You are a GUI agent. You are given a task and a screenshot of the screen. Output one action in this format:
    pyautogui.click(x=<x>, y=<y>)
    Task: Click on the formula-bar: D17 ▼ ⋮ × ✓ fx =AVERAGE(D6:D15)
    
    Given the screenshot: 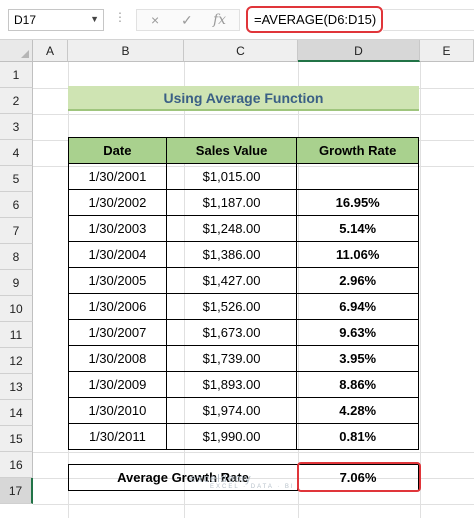 What is the action you would take?
    pyautogui.click(x=237, y=20)
    